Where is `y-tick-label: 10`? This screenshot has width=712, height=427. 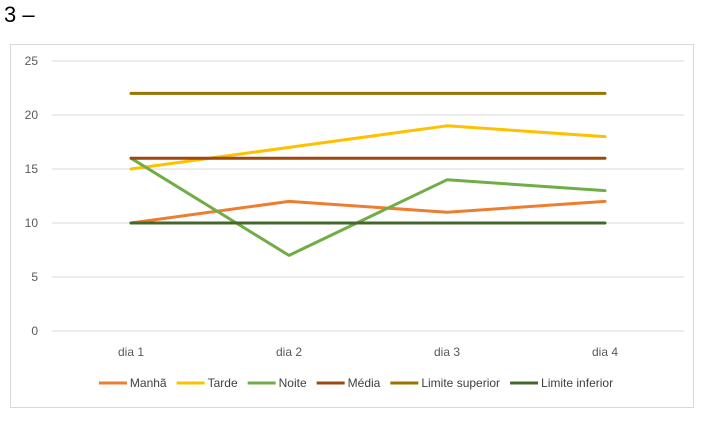
y-tick-label: 10 is located at coordinates (32, 223).